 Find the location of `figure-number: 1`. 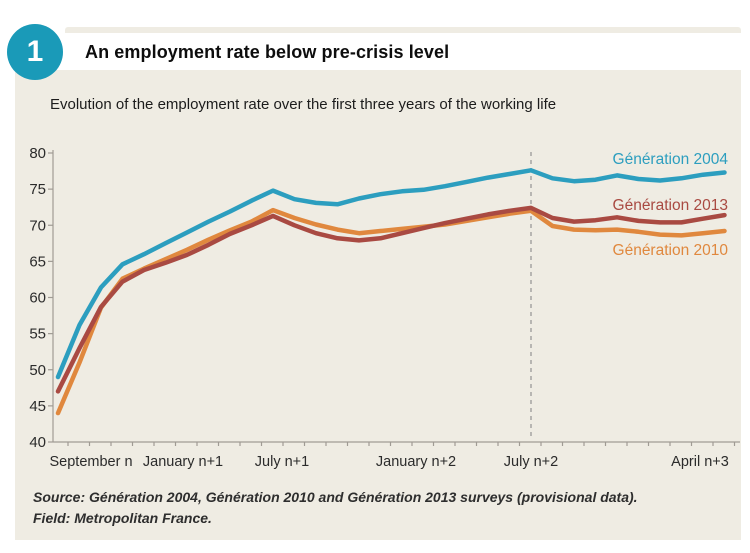

figure-number: 1 is located at coordinates (35, 51).